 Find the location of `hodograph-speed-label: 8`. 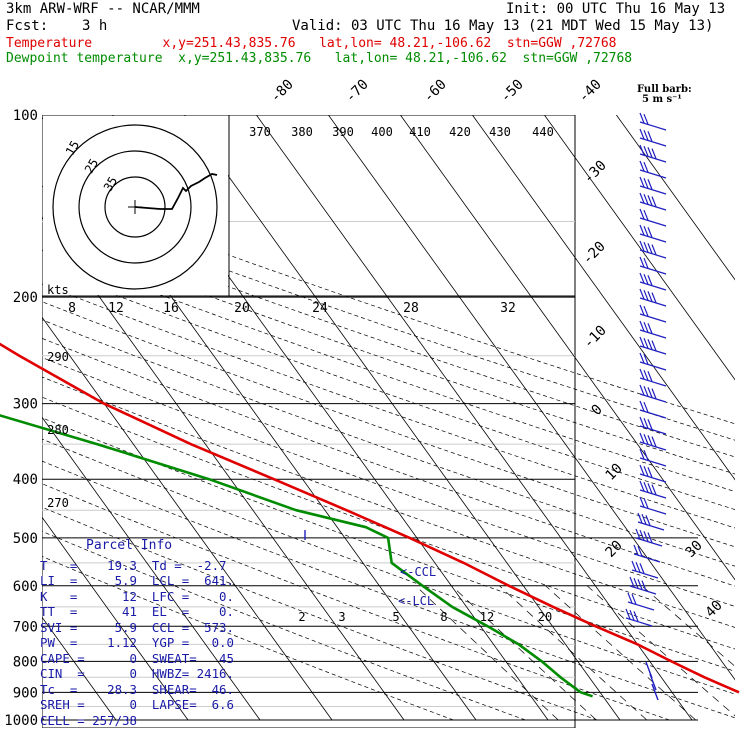

hodograph-speed-label: 8 is located at coordinates (72, 308).